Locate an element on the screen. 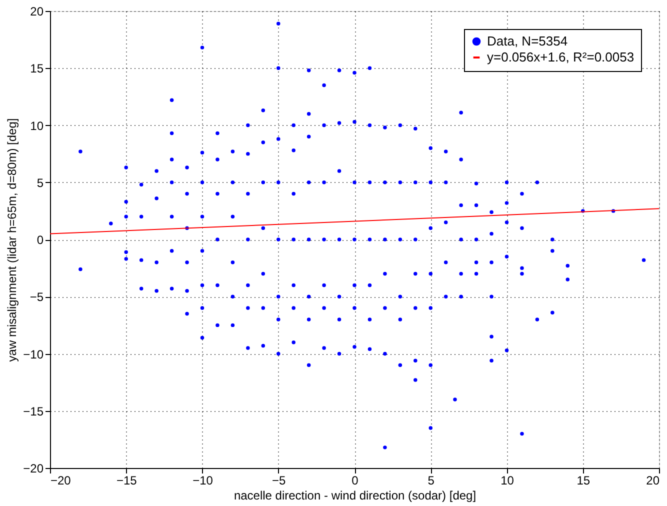 The width and height of the screenshot is (667, 506). legend-label: Data, N=5354 is located at coordinates (527, 41).